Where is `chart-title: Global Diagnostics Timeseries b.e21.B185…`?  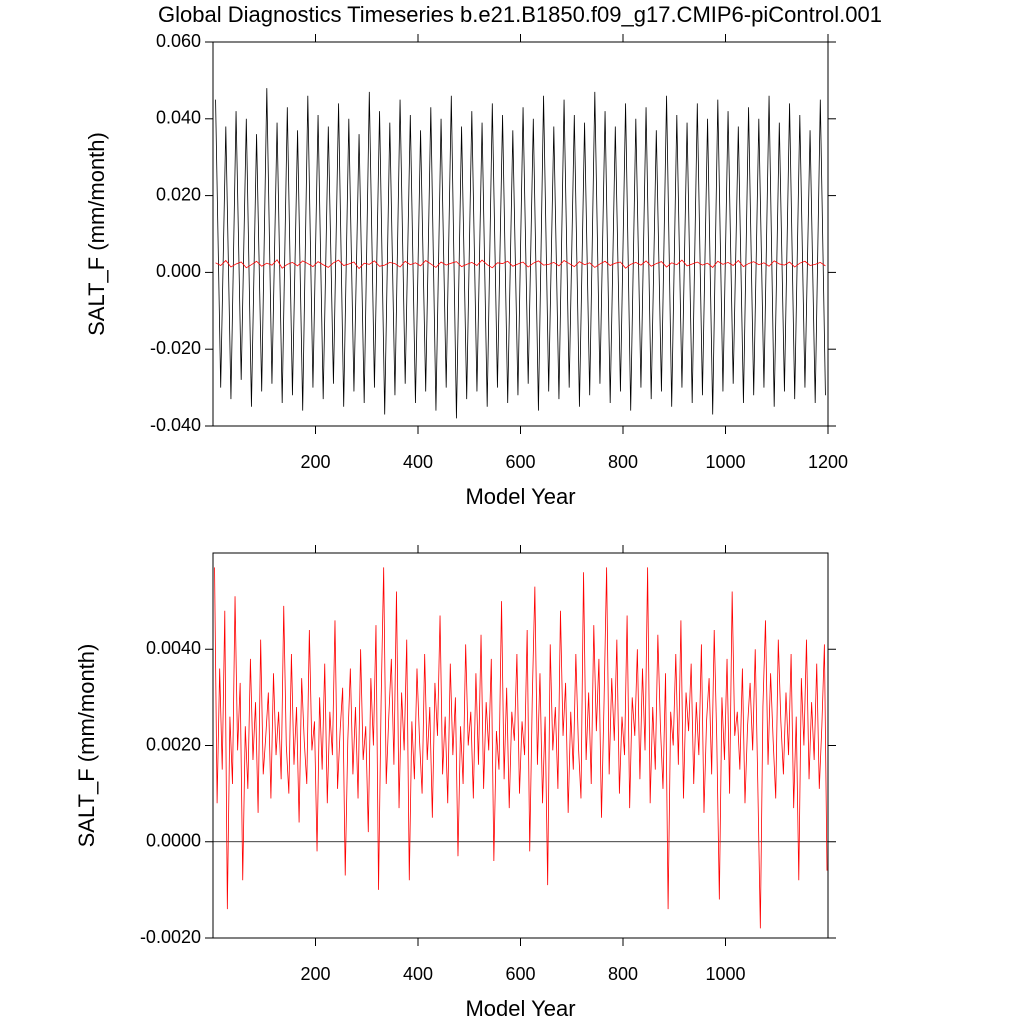 chart-title: Global Diagnostics Timeseries b.e21.B185… is located at coordinates (520, 14).